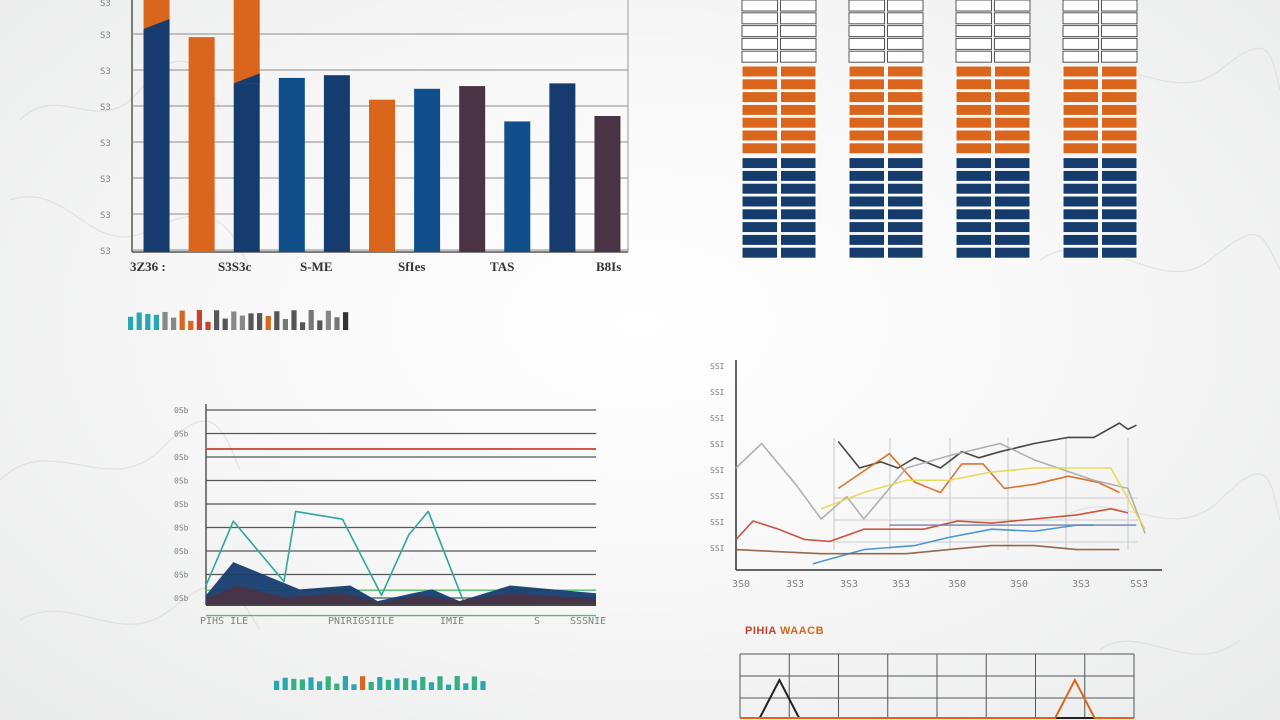 This screenshot has width=1280, height=720. What do you see at coordinates (234, 266) in the screenshot?
I see `category-label: S3S3c` at bounding box center [234, 266].